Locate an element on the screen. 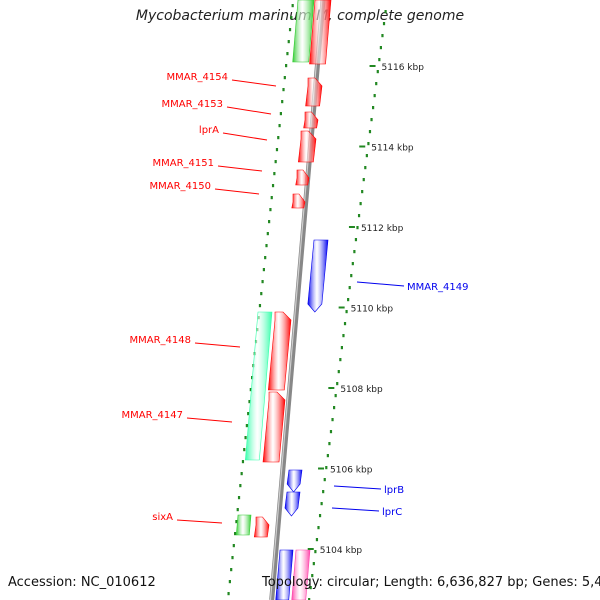 This screenshot has width=600, height=600. feature-green-sixa is located at coordinates (243, 525).